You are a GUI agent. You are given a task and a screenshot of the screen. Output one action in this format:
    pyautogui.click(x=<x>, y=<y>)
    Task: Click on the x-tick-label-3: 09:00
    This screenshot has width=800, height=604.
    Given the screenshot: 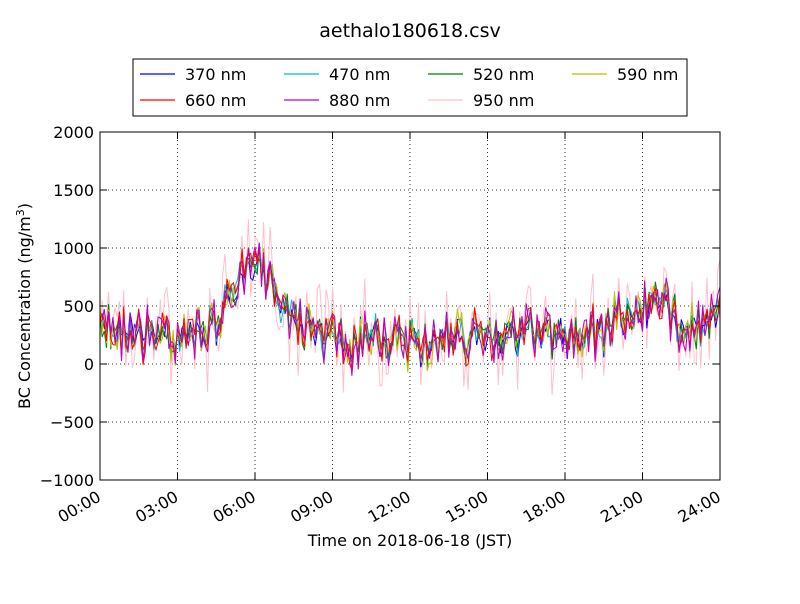 What is the action you would take?
    pyautogui.click(x=311, y=507)
    